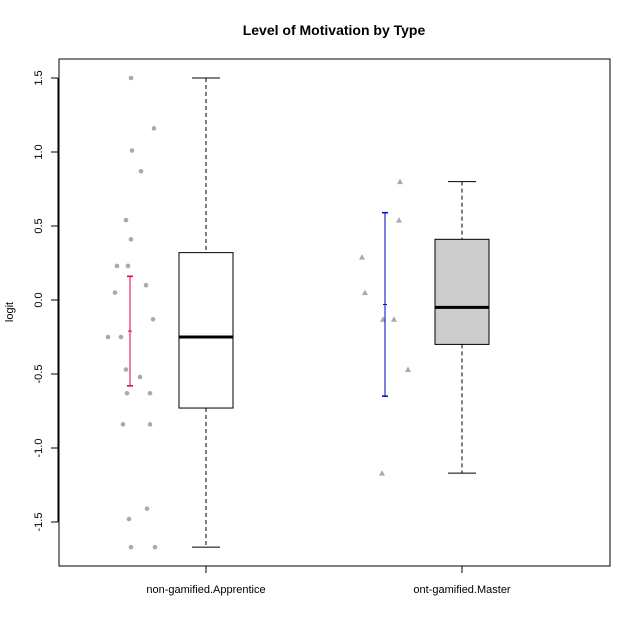 The image size is (640, 640). What do you see at coordinates (46, 301) in the screenshot?
I see `y-axis: -1.5 -1.0 -0.5 0.0 0.5 1.0 1.5` at bounding box center [46, 301].